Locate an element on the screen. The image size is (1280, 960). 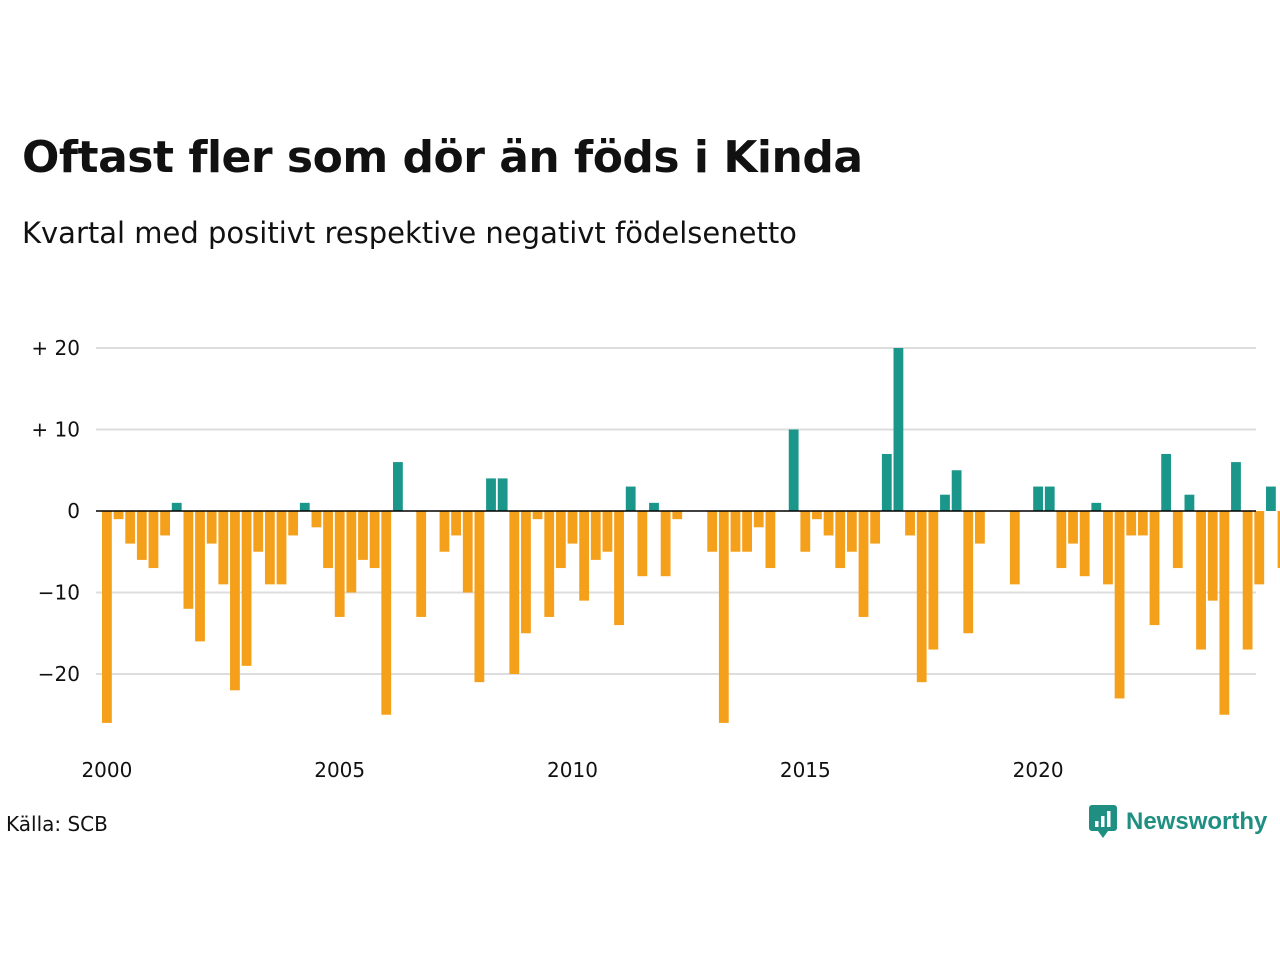
y-tick-label: 0 is located at coordinates (73, 511).